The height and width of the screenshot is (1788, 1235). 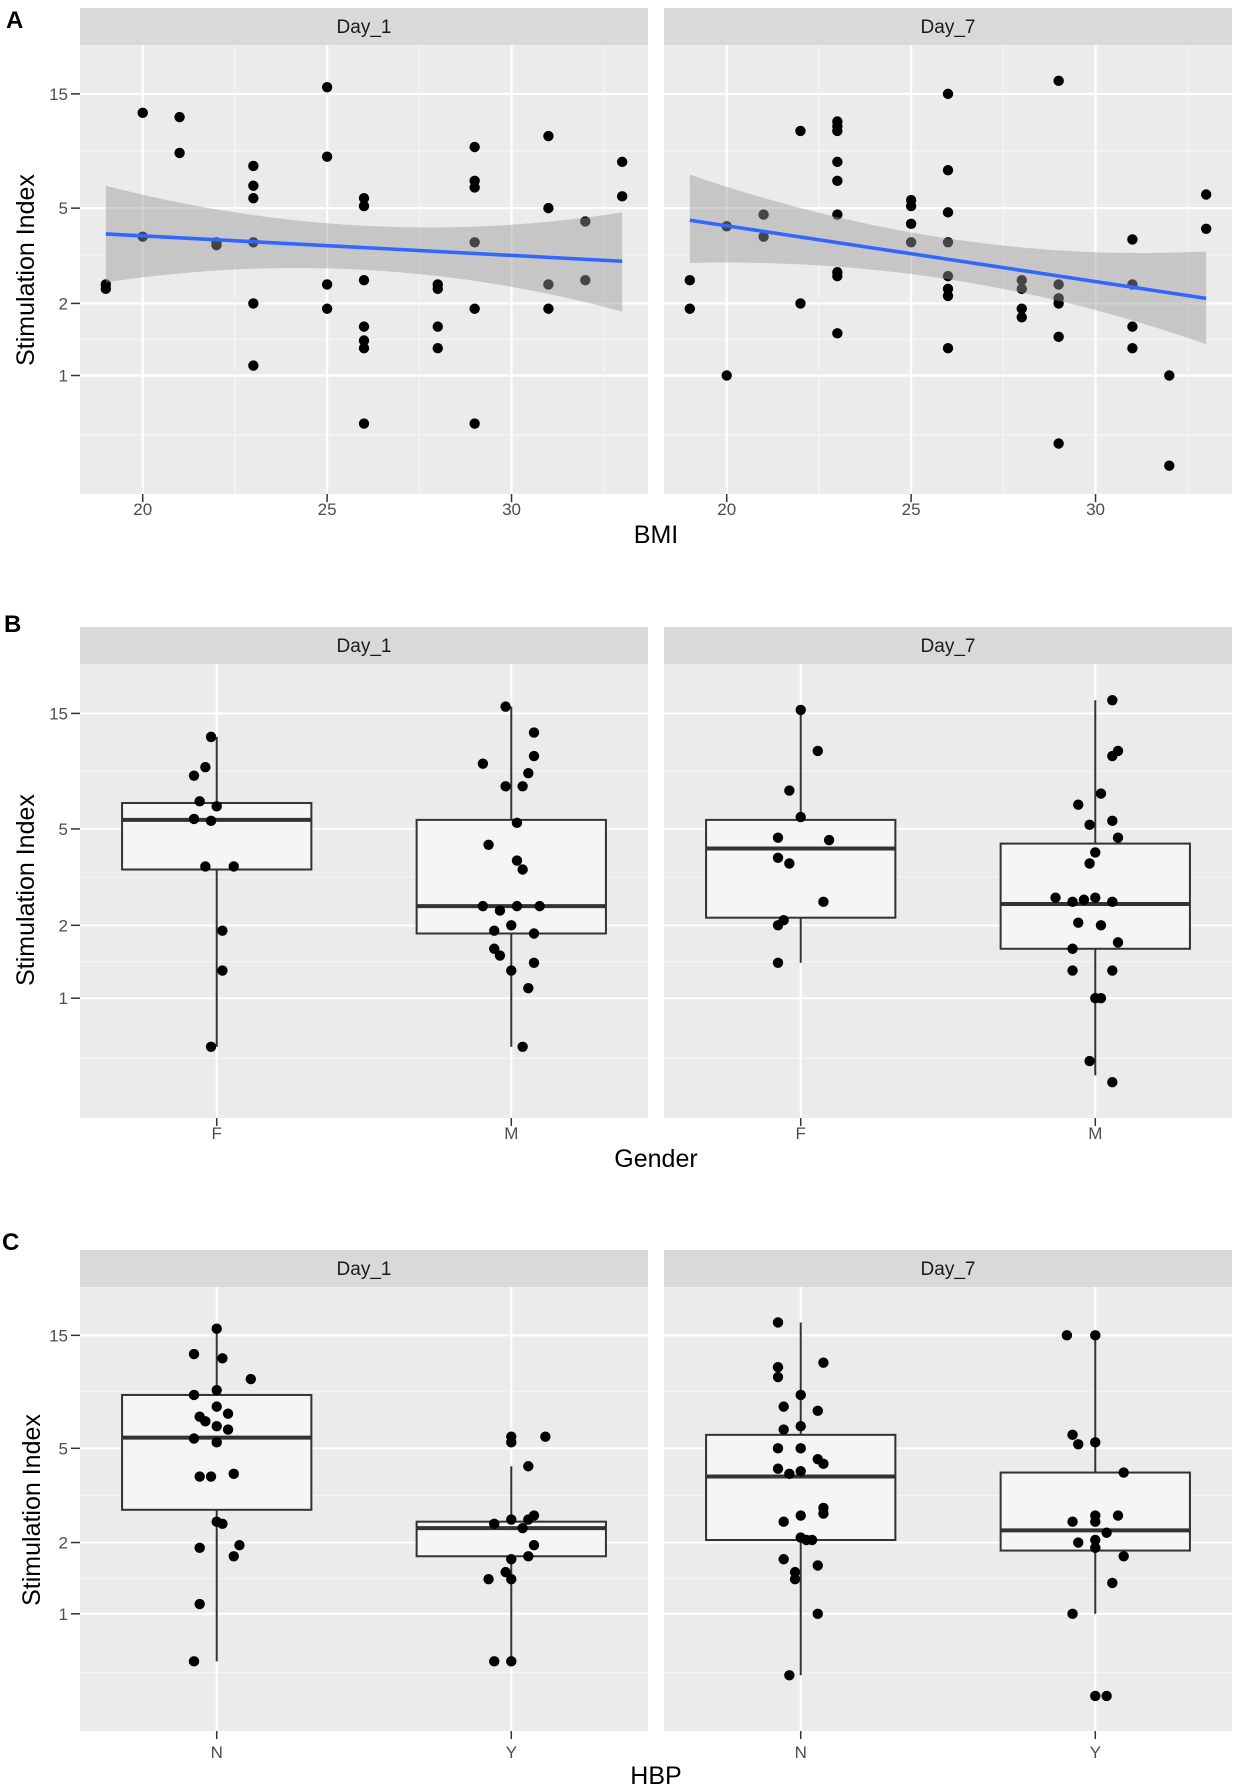 I want to click on facet-strip-label: Day_7, so click(x=948, y=1269).